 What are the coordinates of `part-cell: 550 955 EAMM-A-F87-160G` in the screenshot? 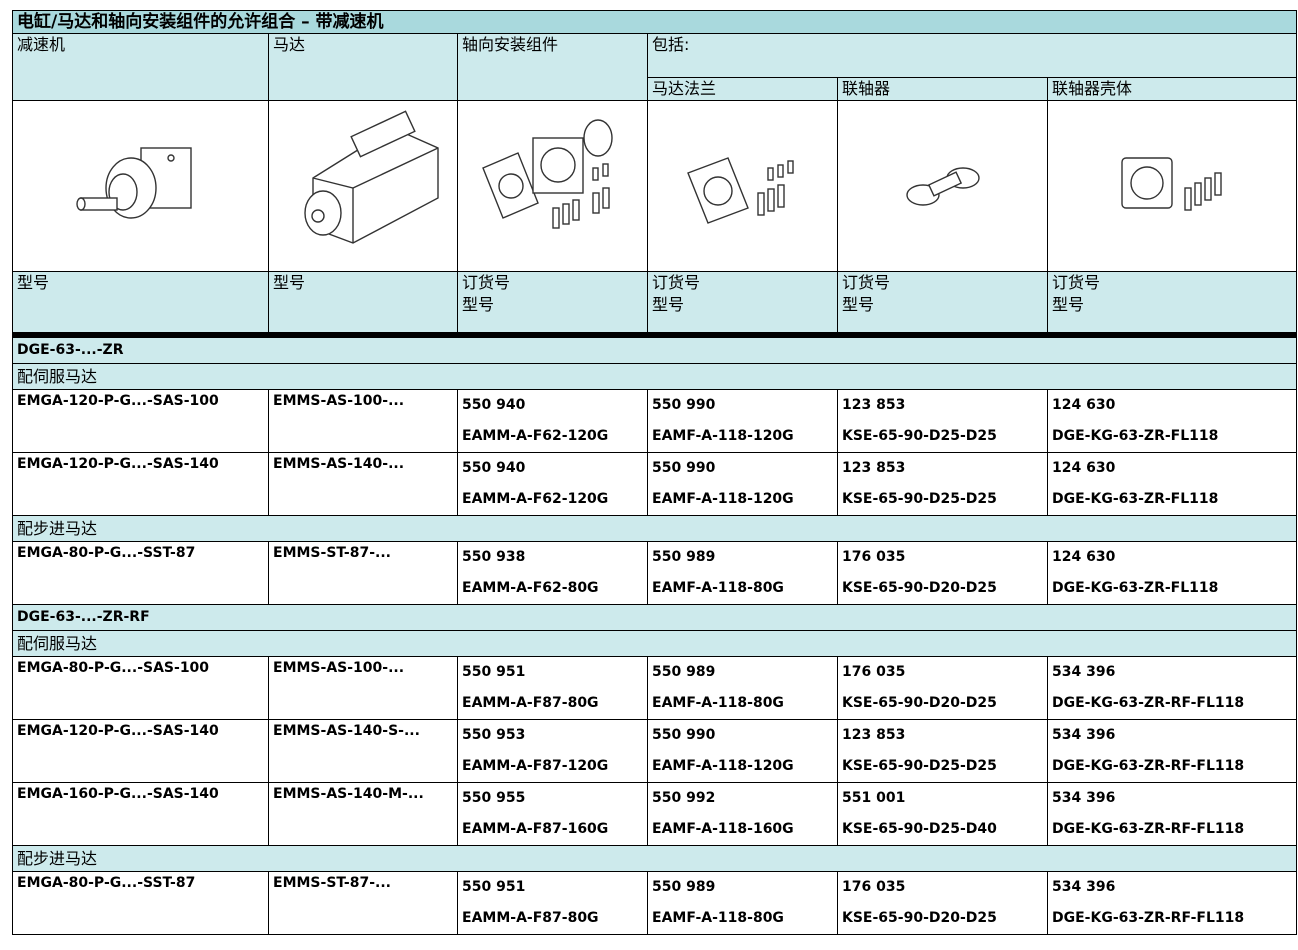 It's located at (552, 813).